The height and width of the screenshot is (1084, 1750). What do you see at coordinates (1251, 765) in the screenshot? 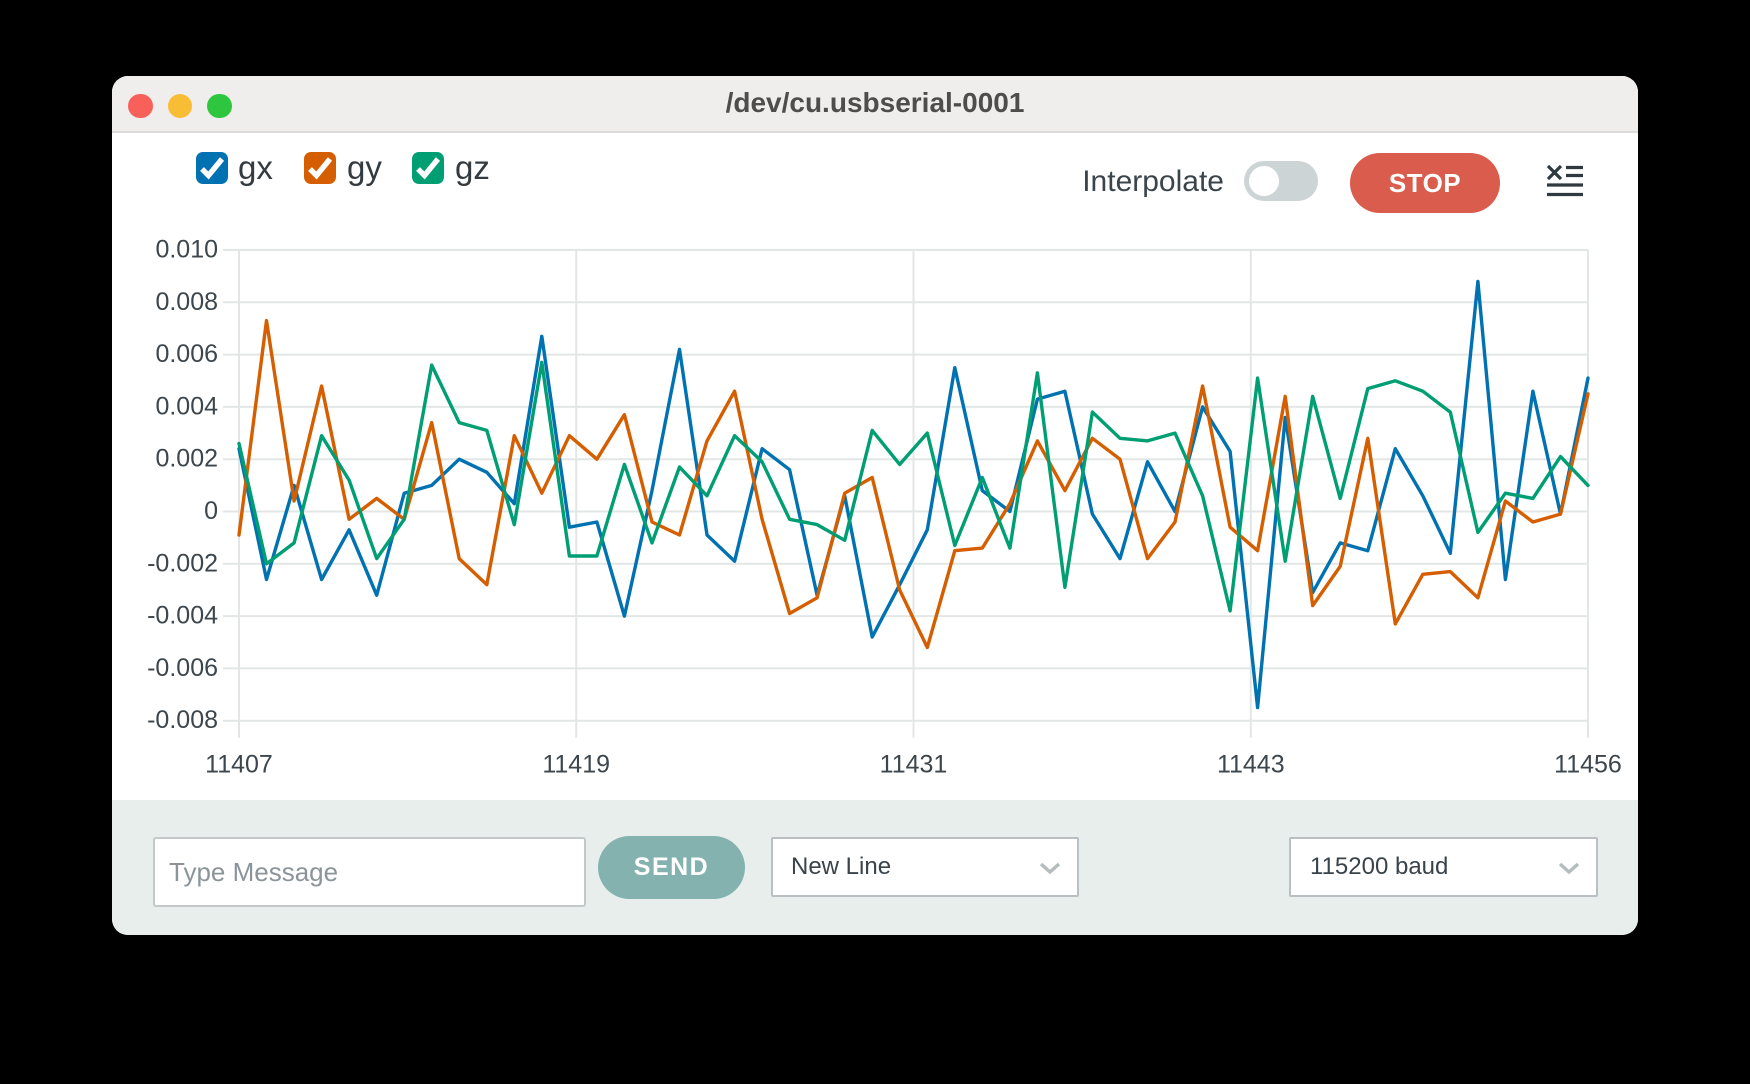
I see `svg-text: 11443` at bounding box center [1251, 765].